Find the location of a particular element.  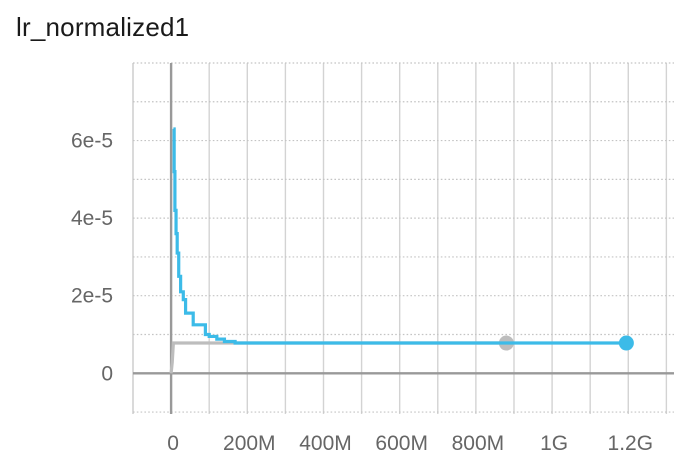

x-tick-label: 800M is located at coordinates (478, 443).